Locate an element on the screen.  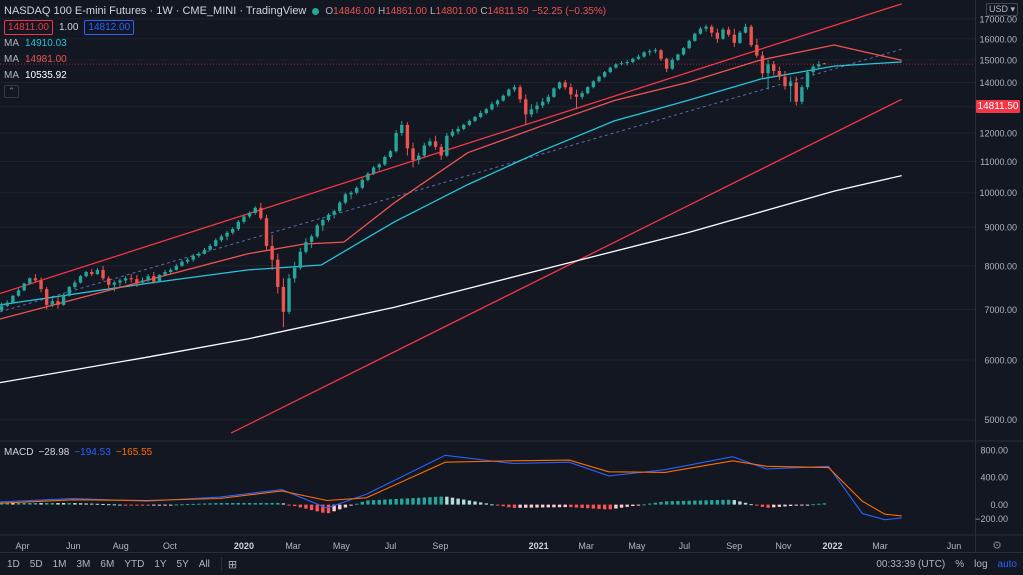
price-tick-label: 12000.00 is located at coordinates (998, 133).